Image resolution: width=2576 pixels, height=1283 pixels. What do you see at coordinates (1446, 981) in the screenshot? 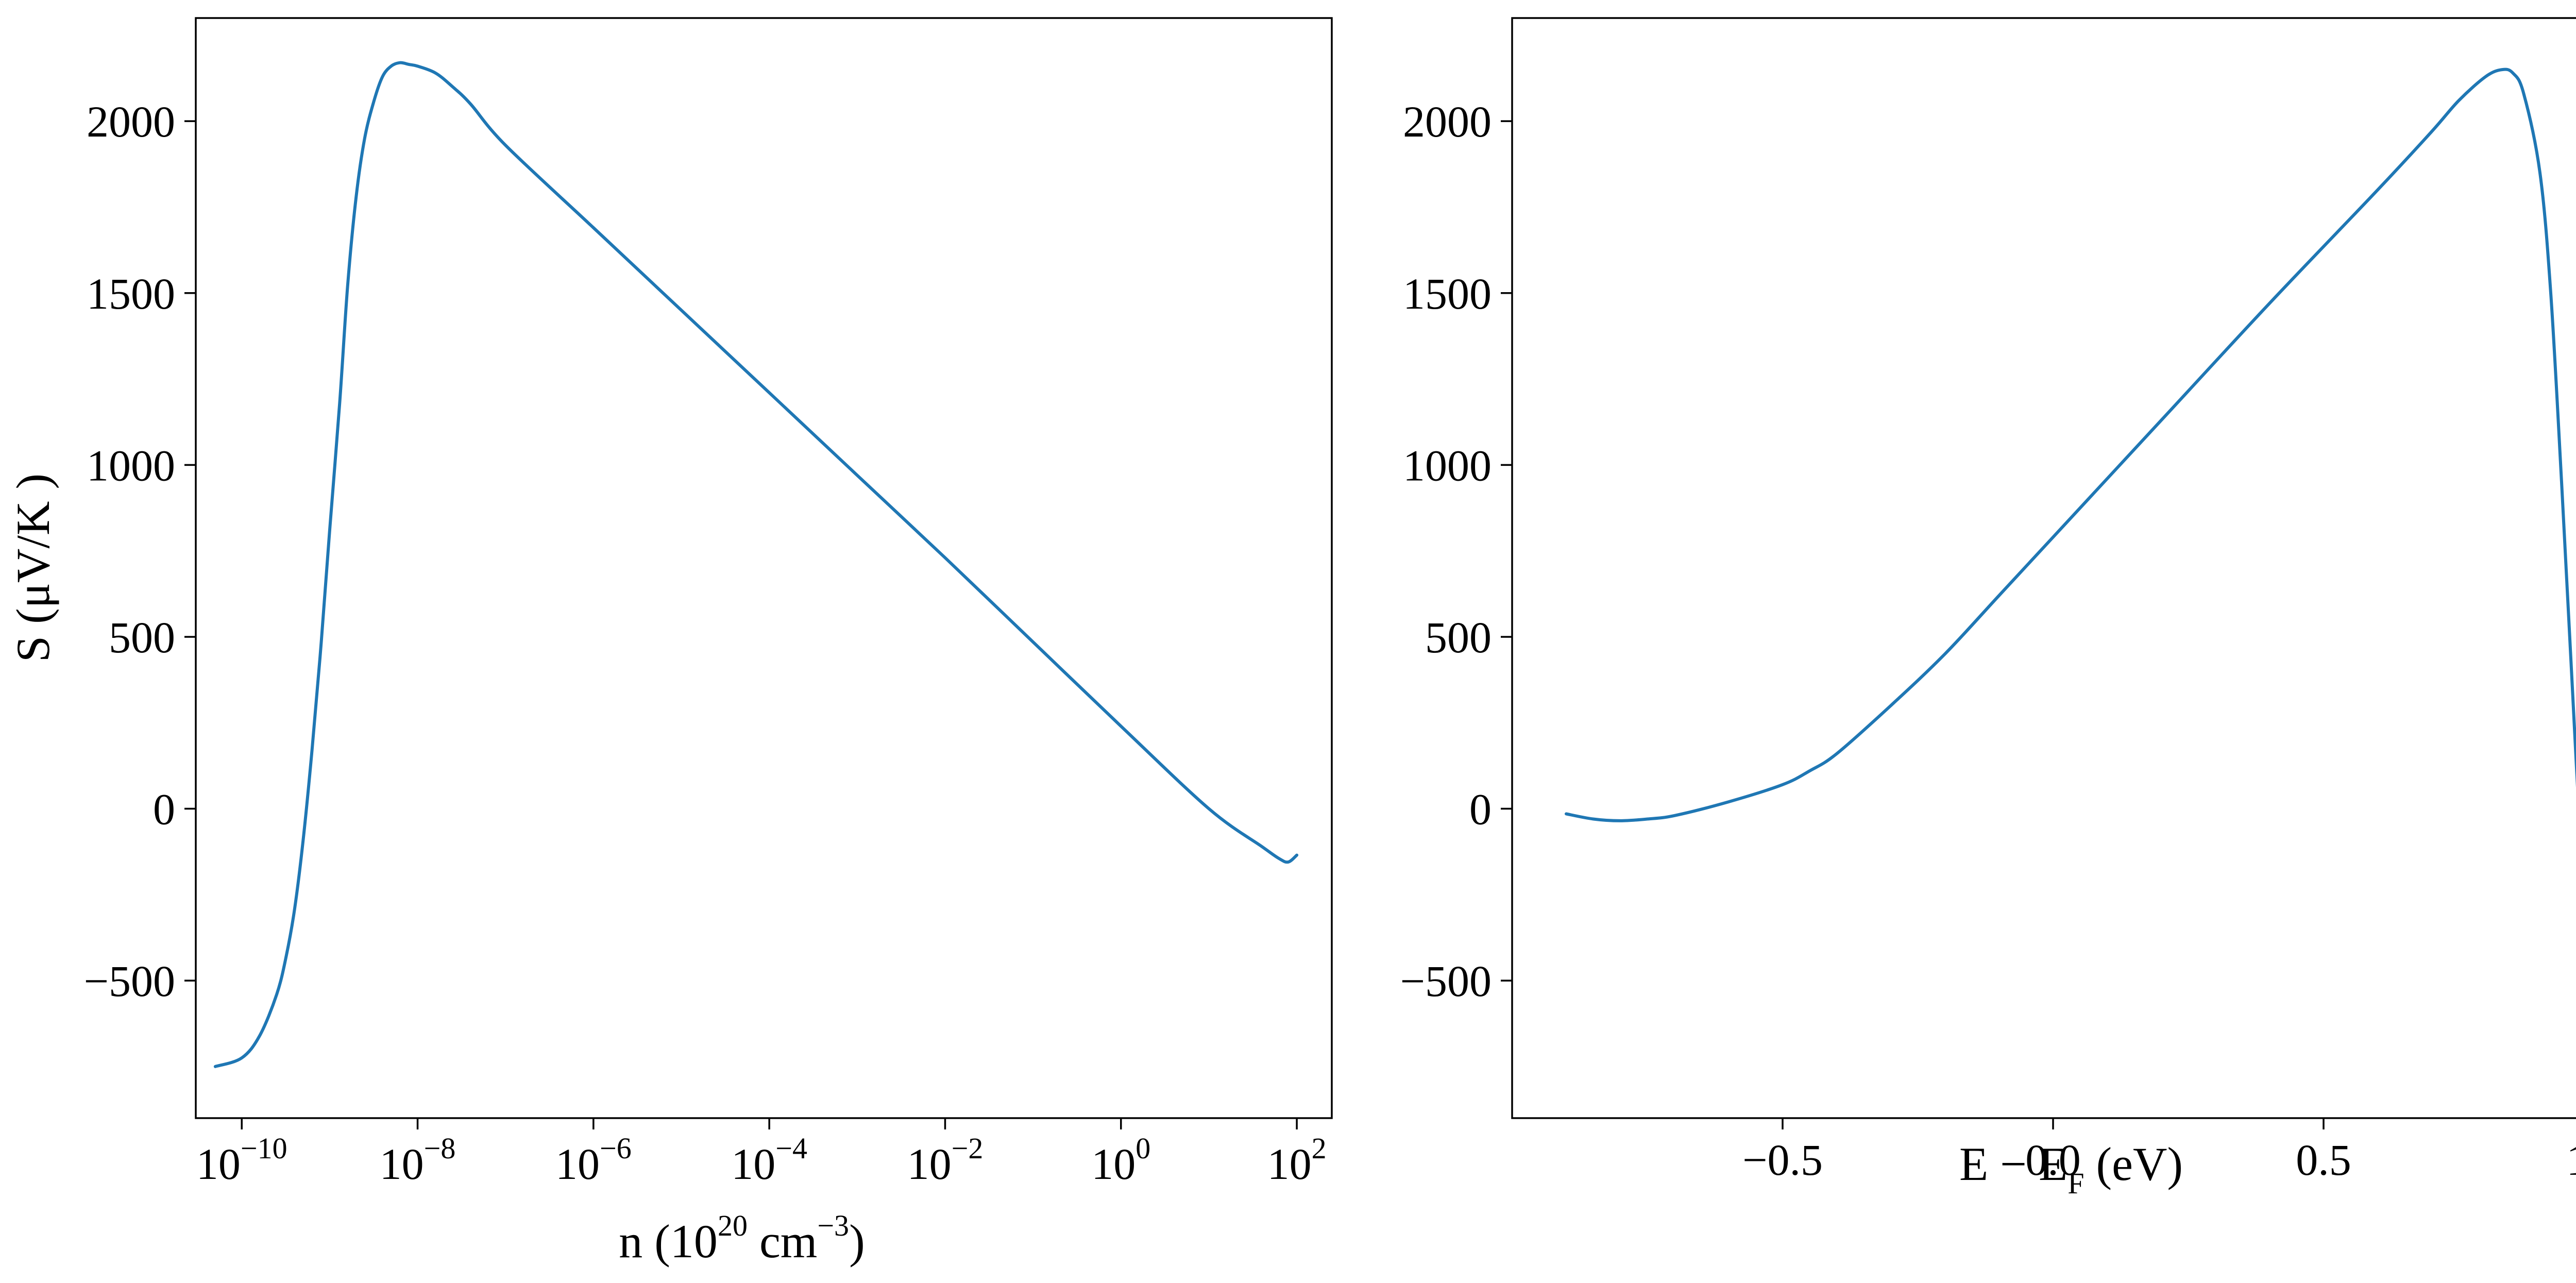
I see `right-y-tick-label: −500` at bounding box center [1446, 981].